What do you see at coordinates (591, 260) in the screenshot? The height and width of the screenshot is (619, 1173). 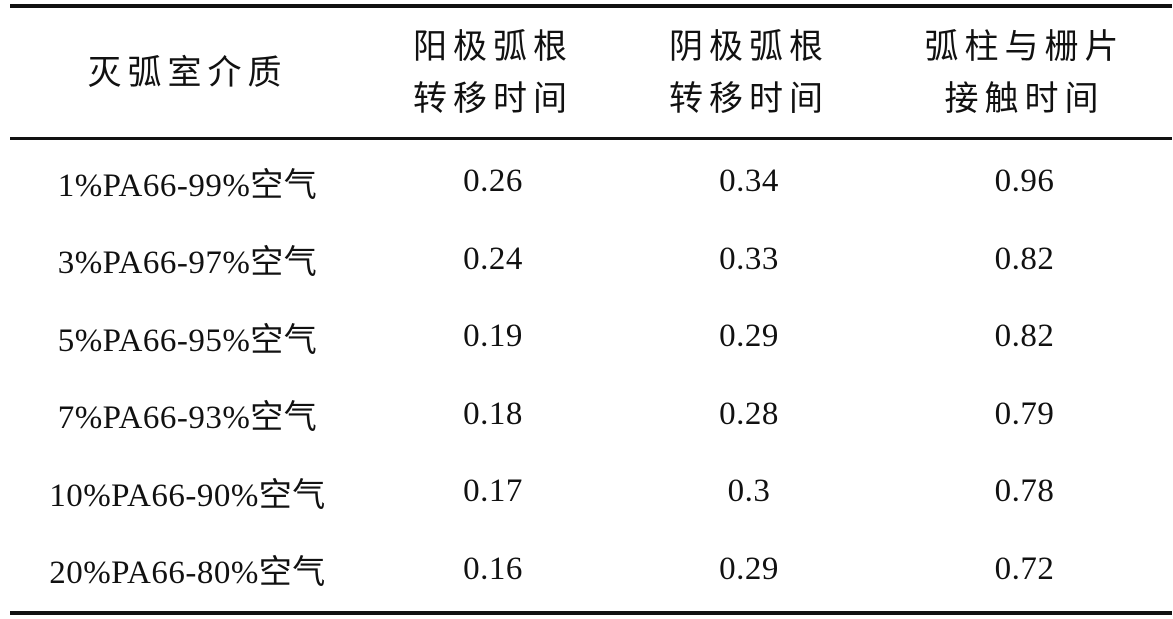 I see `table-row: 3%PA66-97%空气 0.24 0.33 0.82` at bounding box center [591, 260].